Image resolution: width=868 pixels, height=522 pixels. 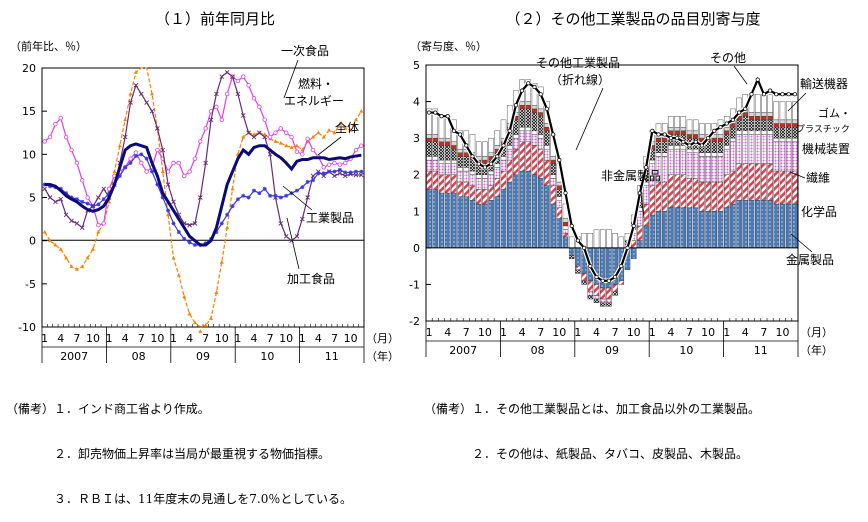 I want to click on label-overall: 全体, so click(x=347, y=127).